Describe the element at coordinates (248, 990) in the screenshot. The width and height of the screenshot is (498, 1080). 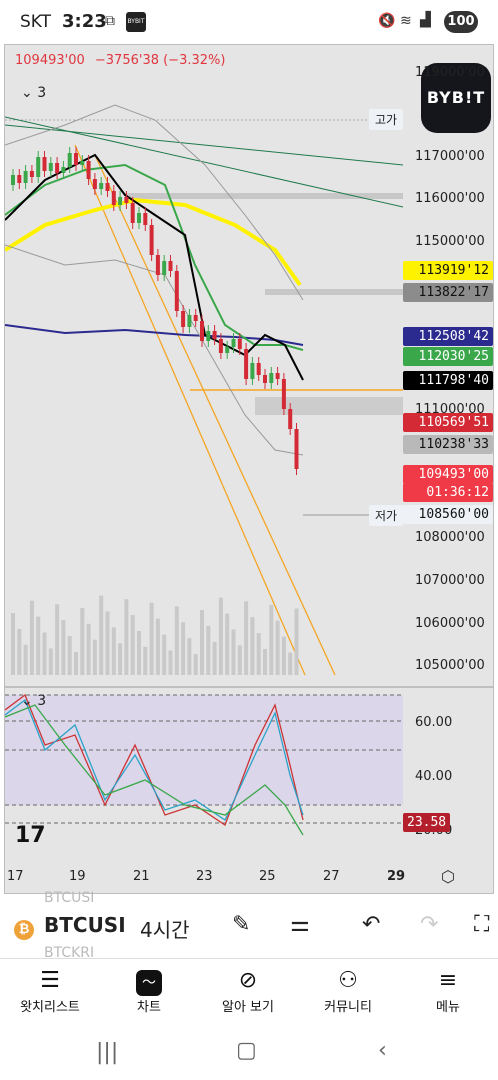
I see `nav-explore: ⊘ 알아 보기` at that location.